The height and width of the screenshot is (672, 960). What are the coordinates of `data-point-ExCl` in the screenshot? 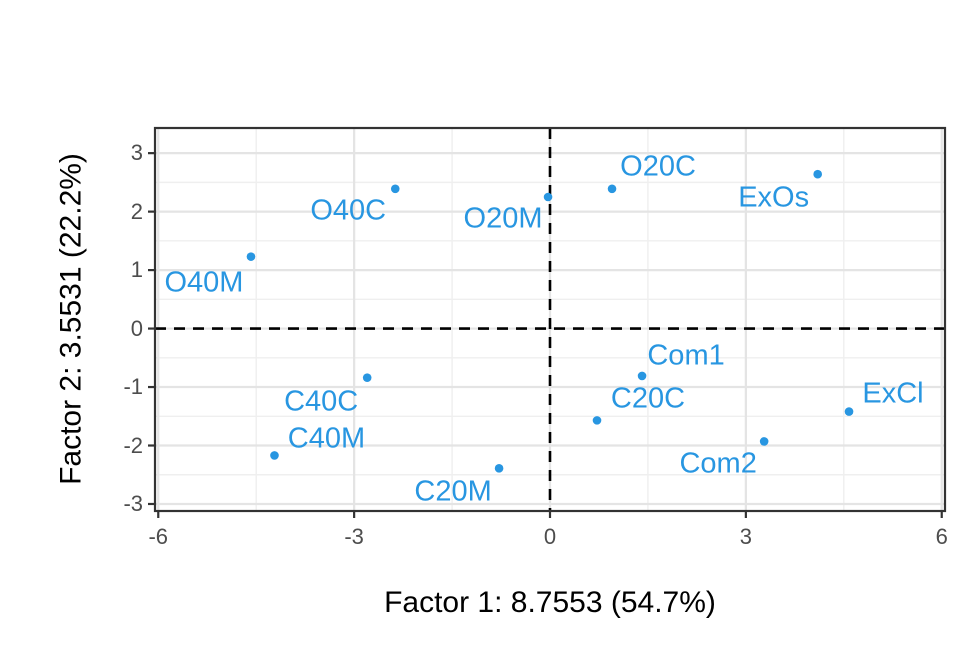 It's located at (849, 411).